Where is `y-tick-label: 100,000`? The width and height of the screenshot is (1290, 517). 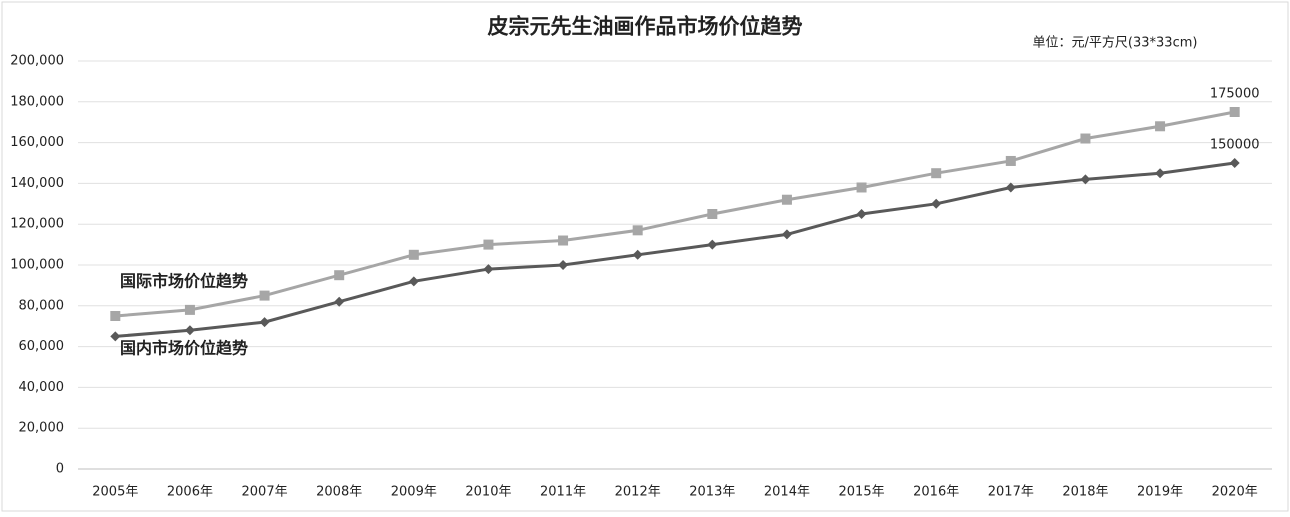 y-tick-label: 100,000 is located at coordinates (37, 265).